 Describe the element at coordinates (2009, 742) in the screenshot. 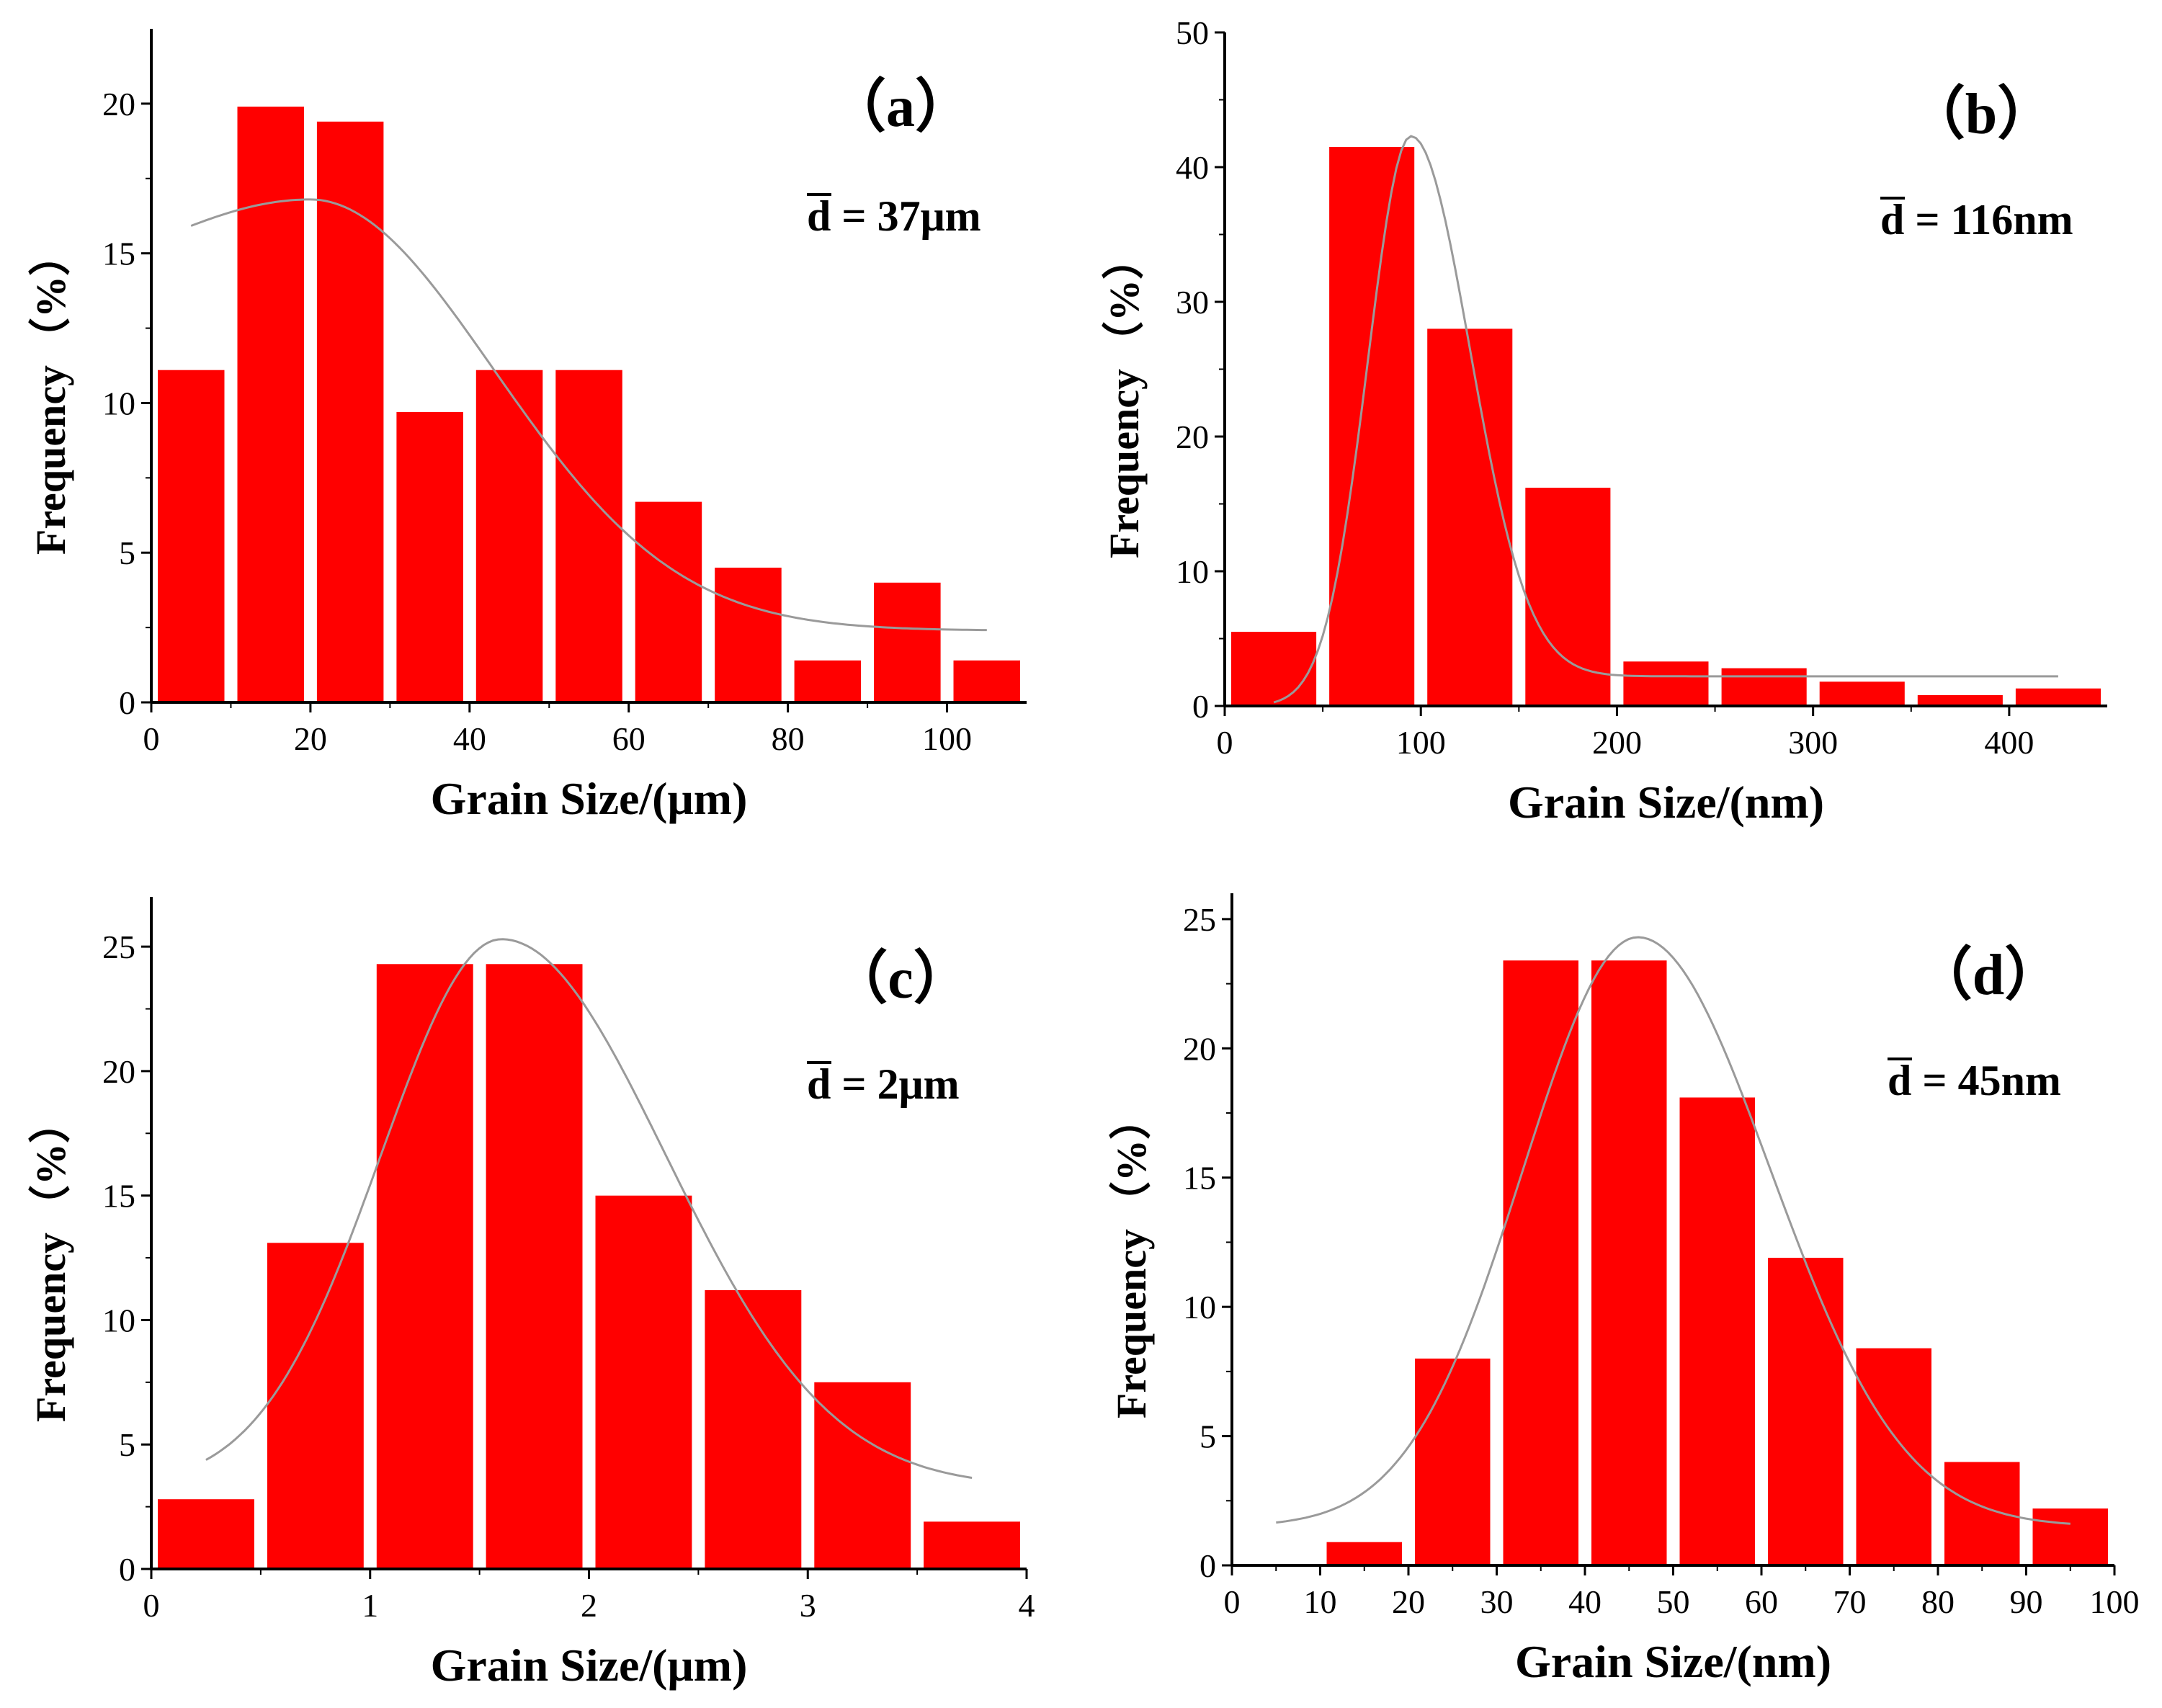

I see `x-tick-label: 400` at that location.